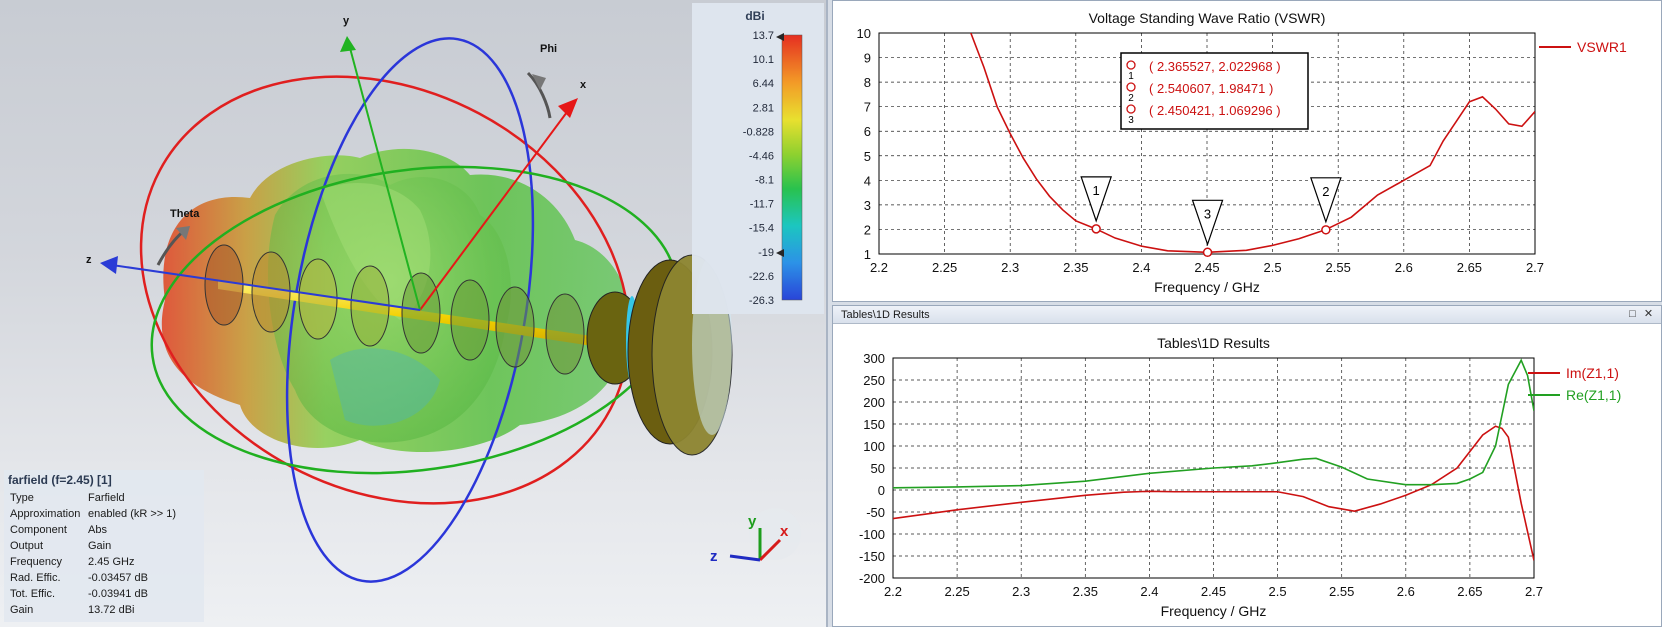 The width and height of the screenshot is (1662, 627). I want to click on marker-table-value: ( 2.365527, 2.022968 ), so click(1215, 66).